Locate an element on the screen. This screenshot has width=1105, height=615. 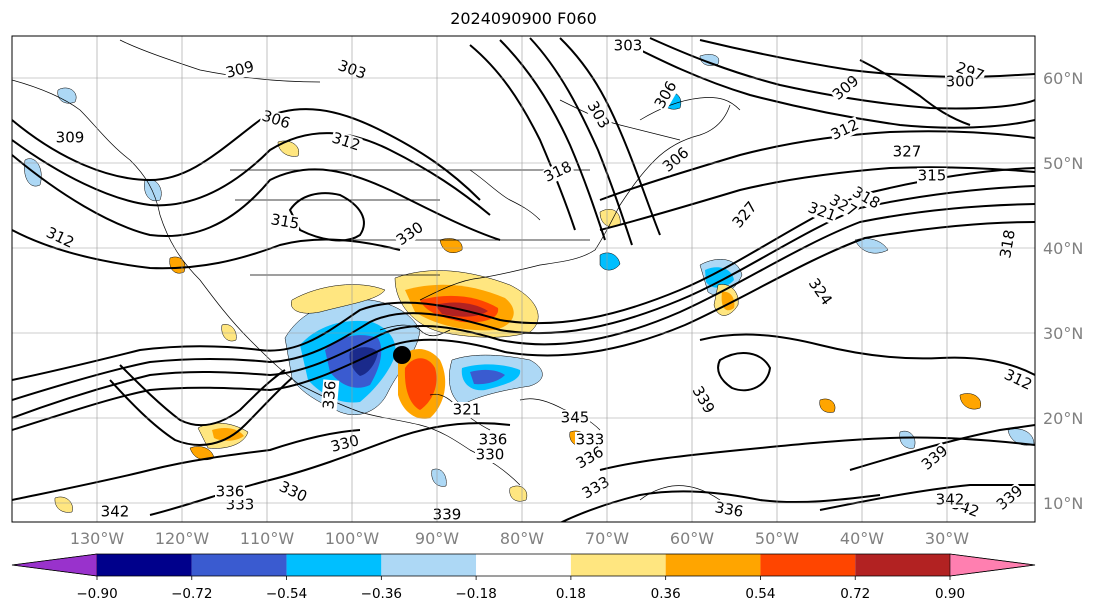
lat-label: 10°N is located at coordinates (1063, 503).